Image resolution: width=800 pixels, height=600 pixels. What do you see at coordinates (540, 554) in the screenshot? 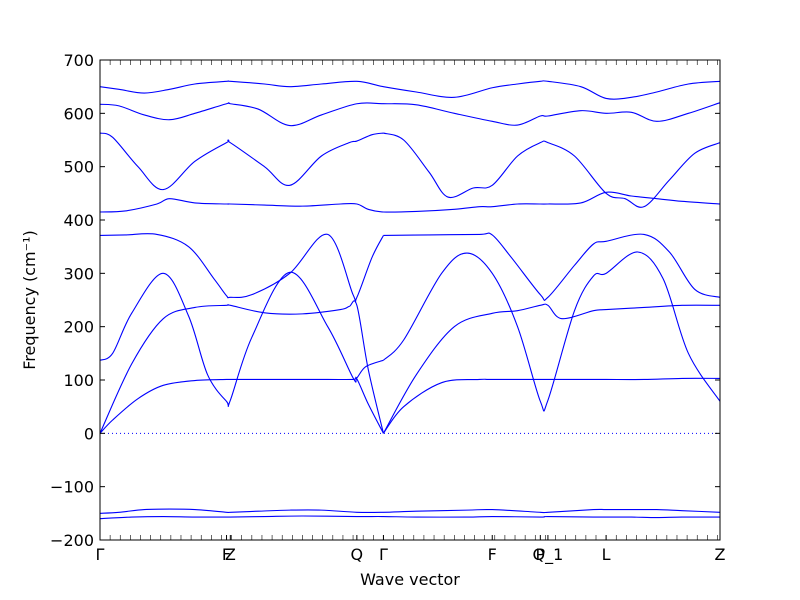
I see `x-tick-label: P` at bounding box center [540, 554].